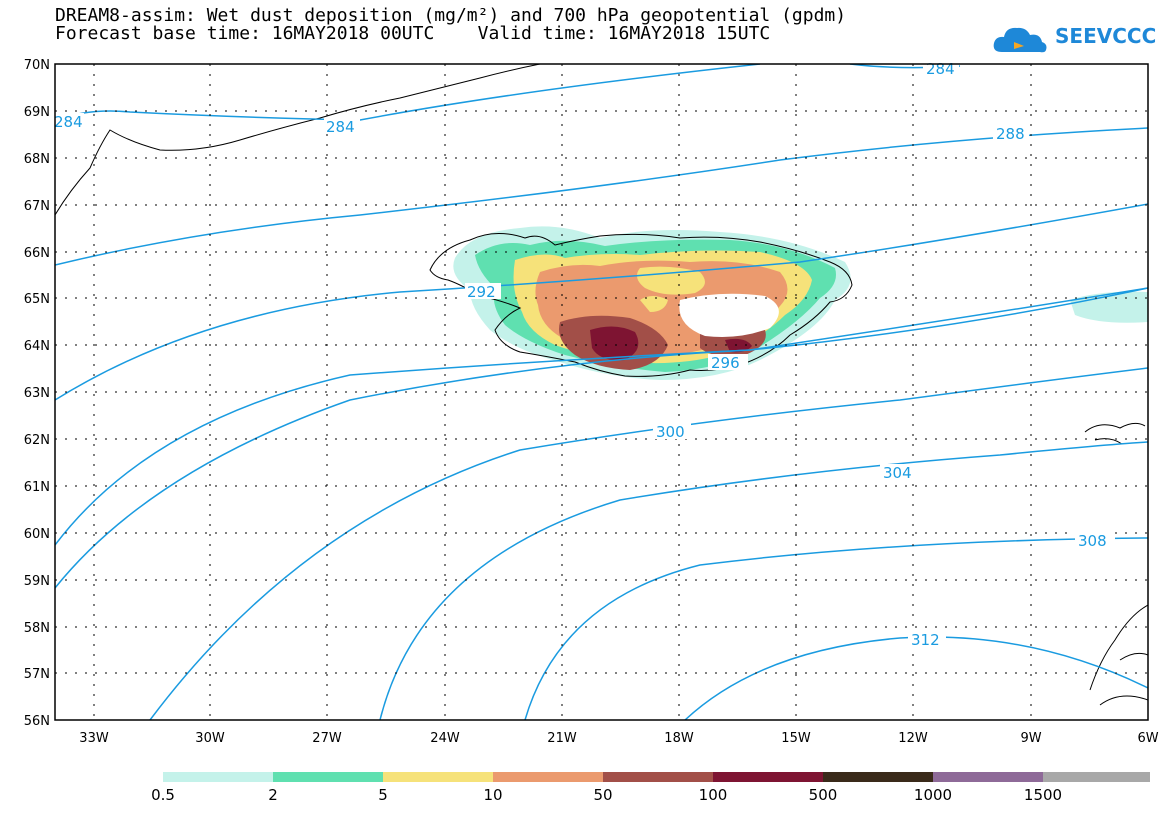 The height and width of the screenshot is (815, 1175). I want to click on lat-label: 69N, so click(37, 112).